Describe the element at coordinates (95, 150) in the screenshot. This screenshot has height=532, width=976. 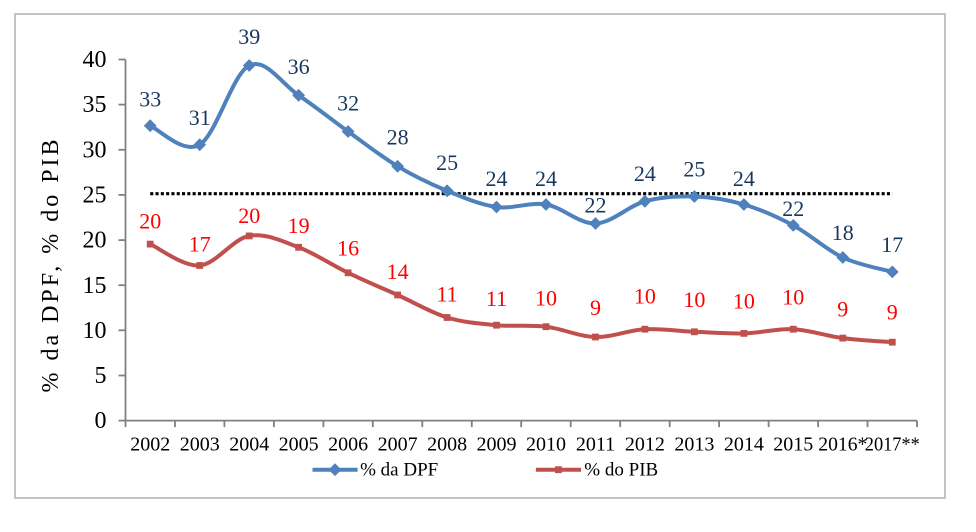
I see `svg-text: 30` at that location.